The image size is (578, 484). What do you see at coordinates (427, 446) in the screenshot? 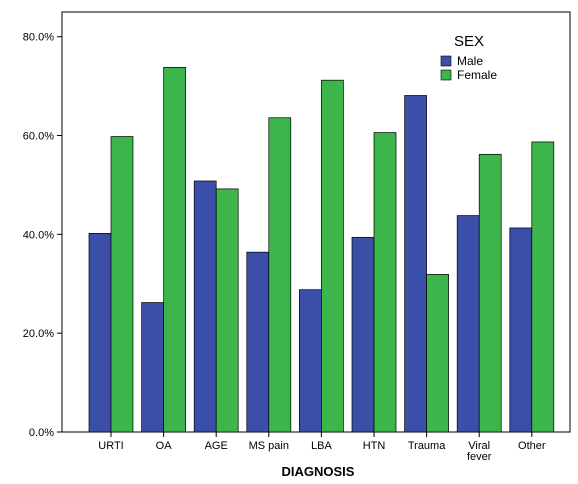
I see `x-tick-label: Trauma` at bounding box center [427, 446].